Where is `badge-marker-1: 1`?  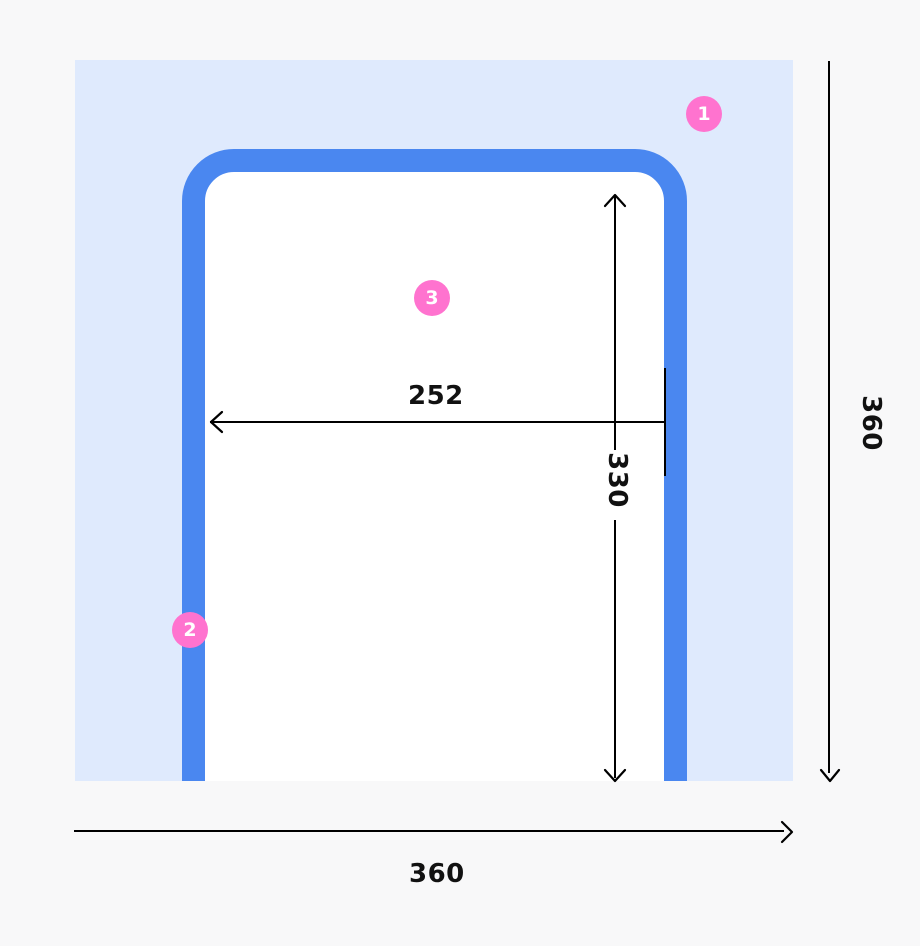 badge-marker-1: 1 is located at coordinates (704, 114).